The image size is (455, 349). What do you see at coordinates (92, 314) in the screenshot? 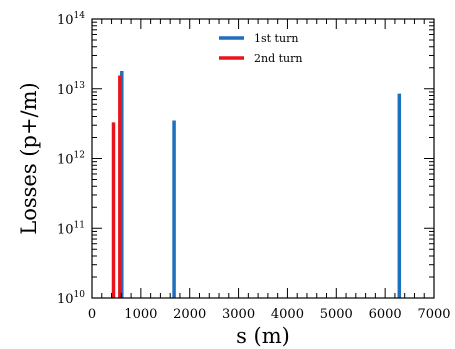
I see `x-tick-label: 0` at bounding box center [92, 314].